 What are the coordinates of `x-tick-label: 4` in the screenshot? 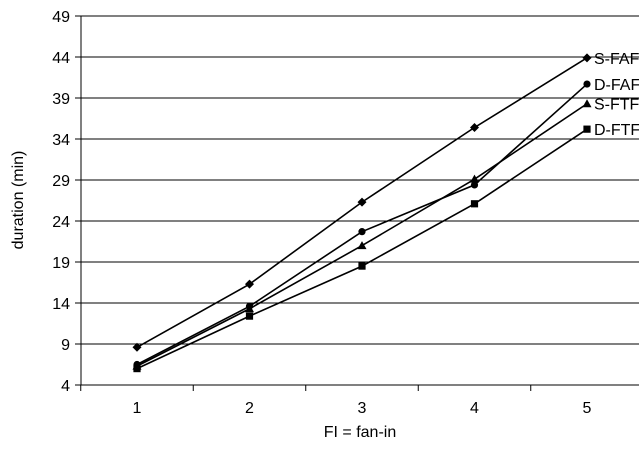 It's located at (474, 408).